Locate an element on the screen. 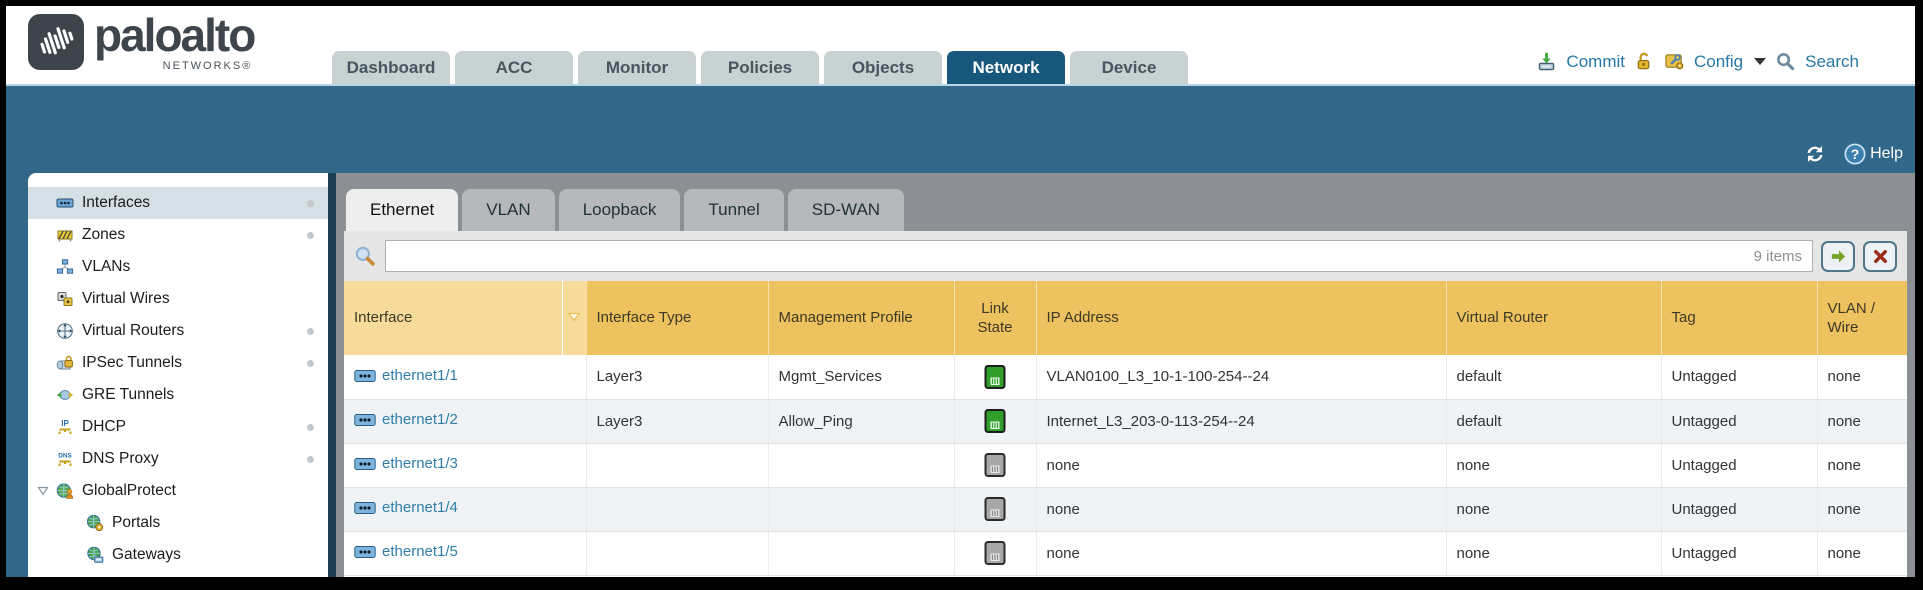 The height and width of the screenshot is (590, 1923). cell-ip-address: none is located at coordinates (1241, 553).